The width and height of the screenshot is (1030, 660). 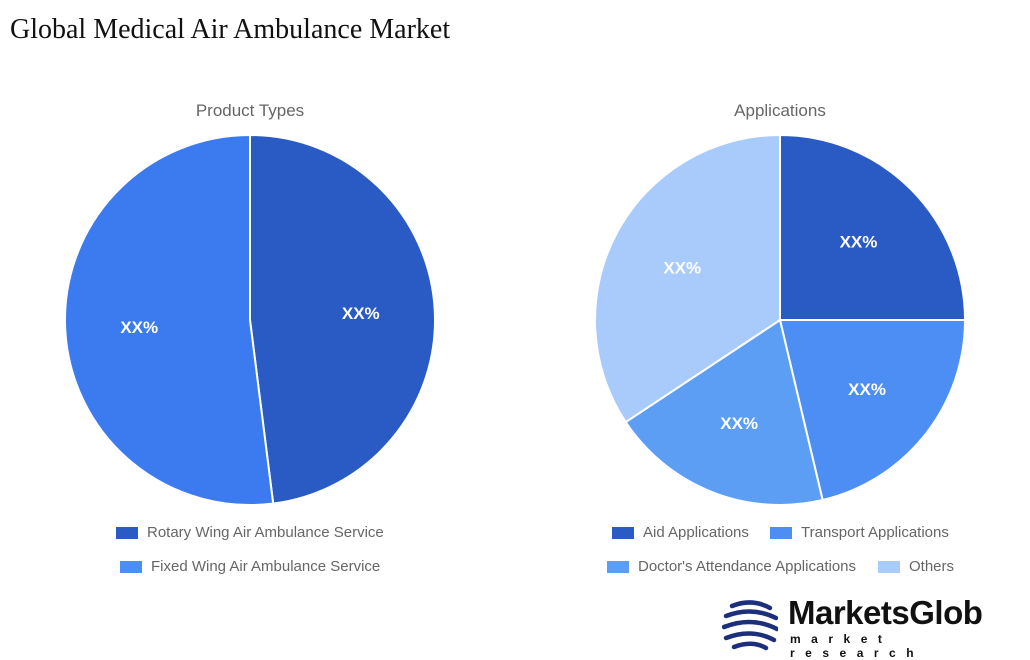 I want to click on legend-label: Transport Applications, so click(x=875, y=532).